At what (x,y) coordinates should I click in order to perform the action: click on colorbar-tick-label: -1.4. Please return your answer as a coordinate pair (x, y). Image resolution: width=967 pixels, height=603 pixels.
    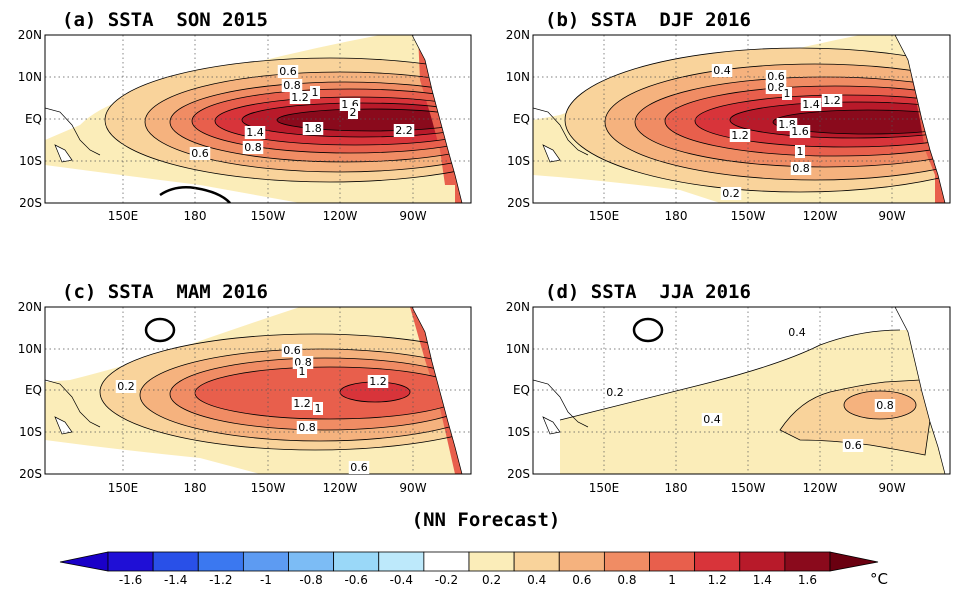
    Looking at the image, I should click on (175, 580).